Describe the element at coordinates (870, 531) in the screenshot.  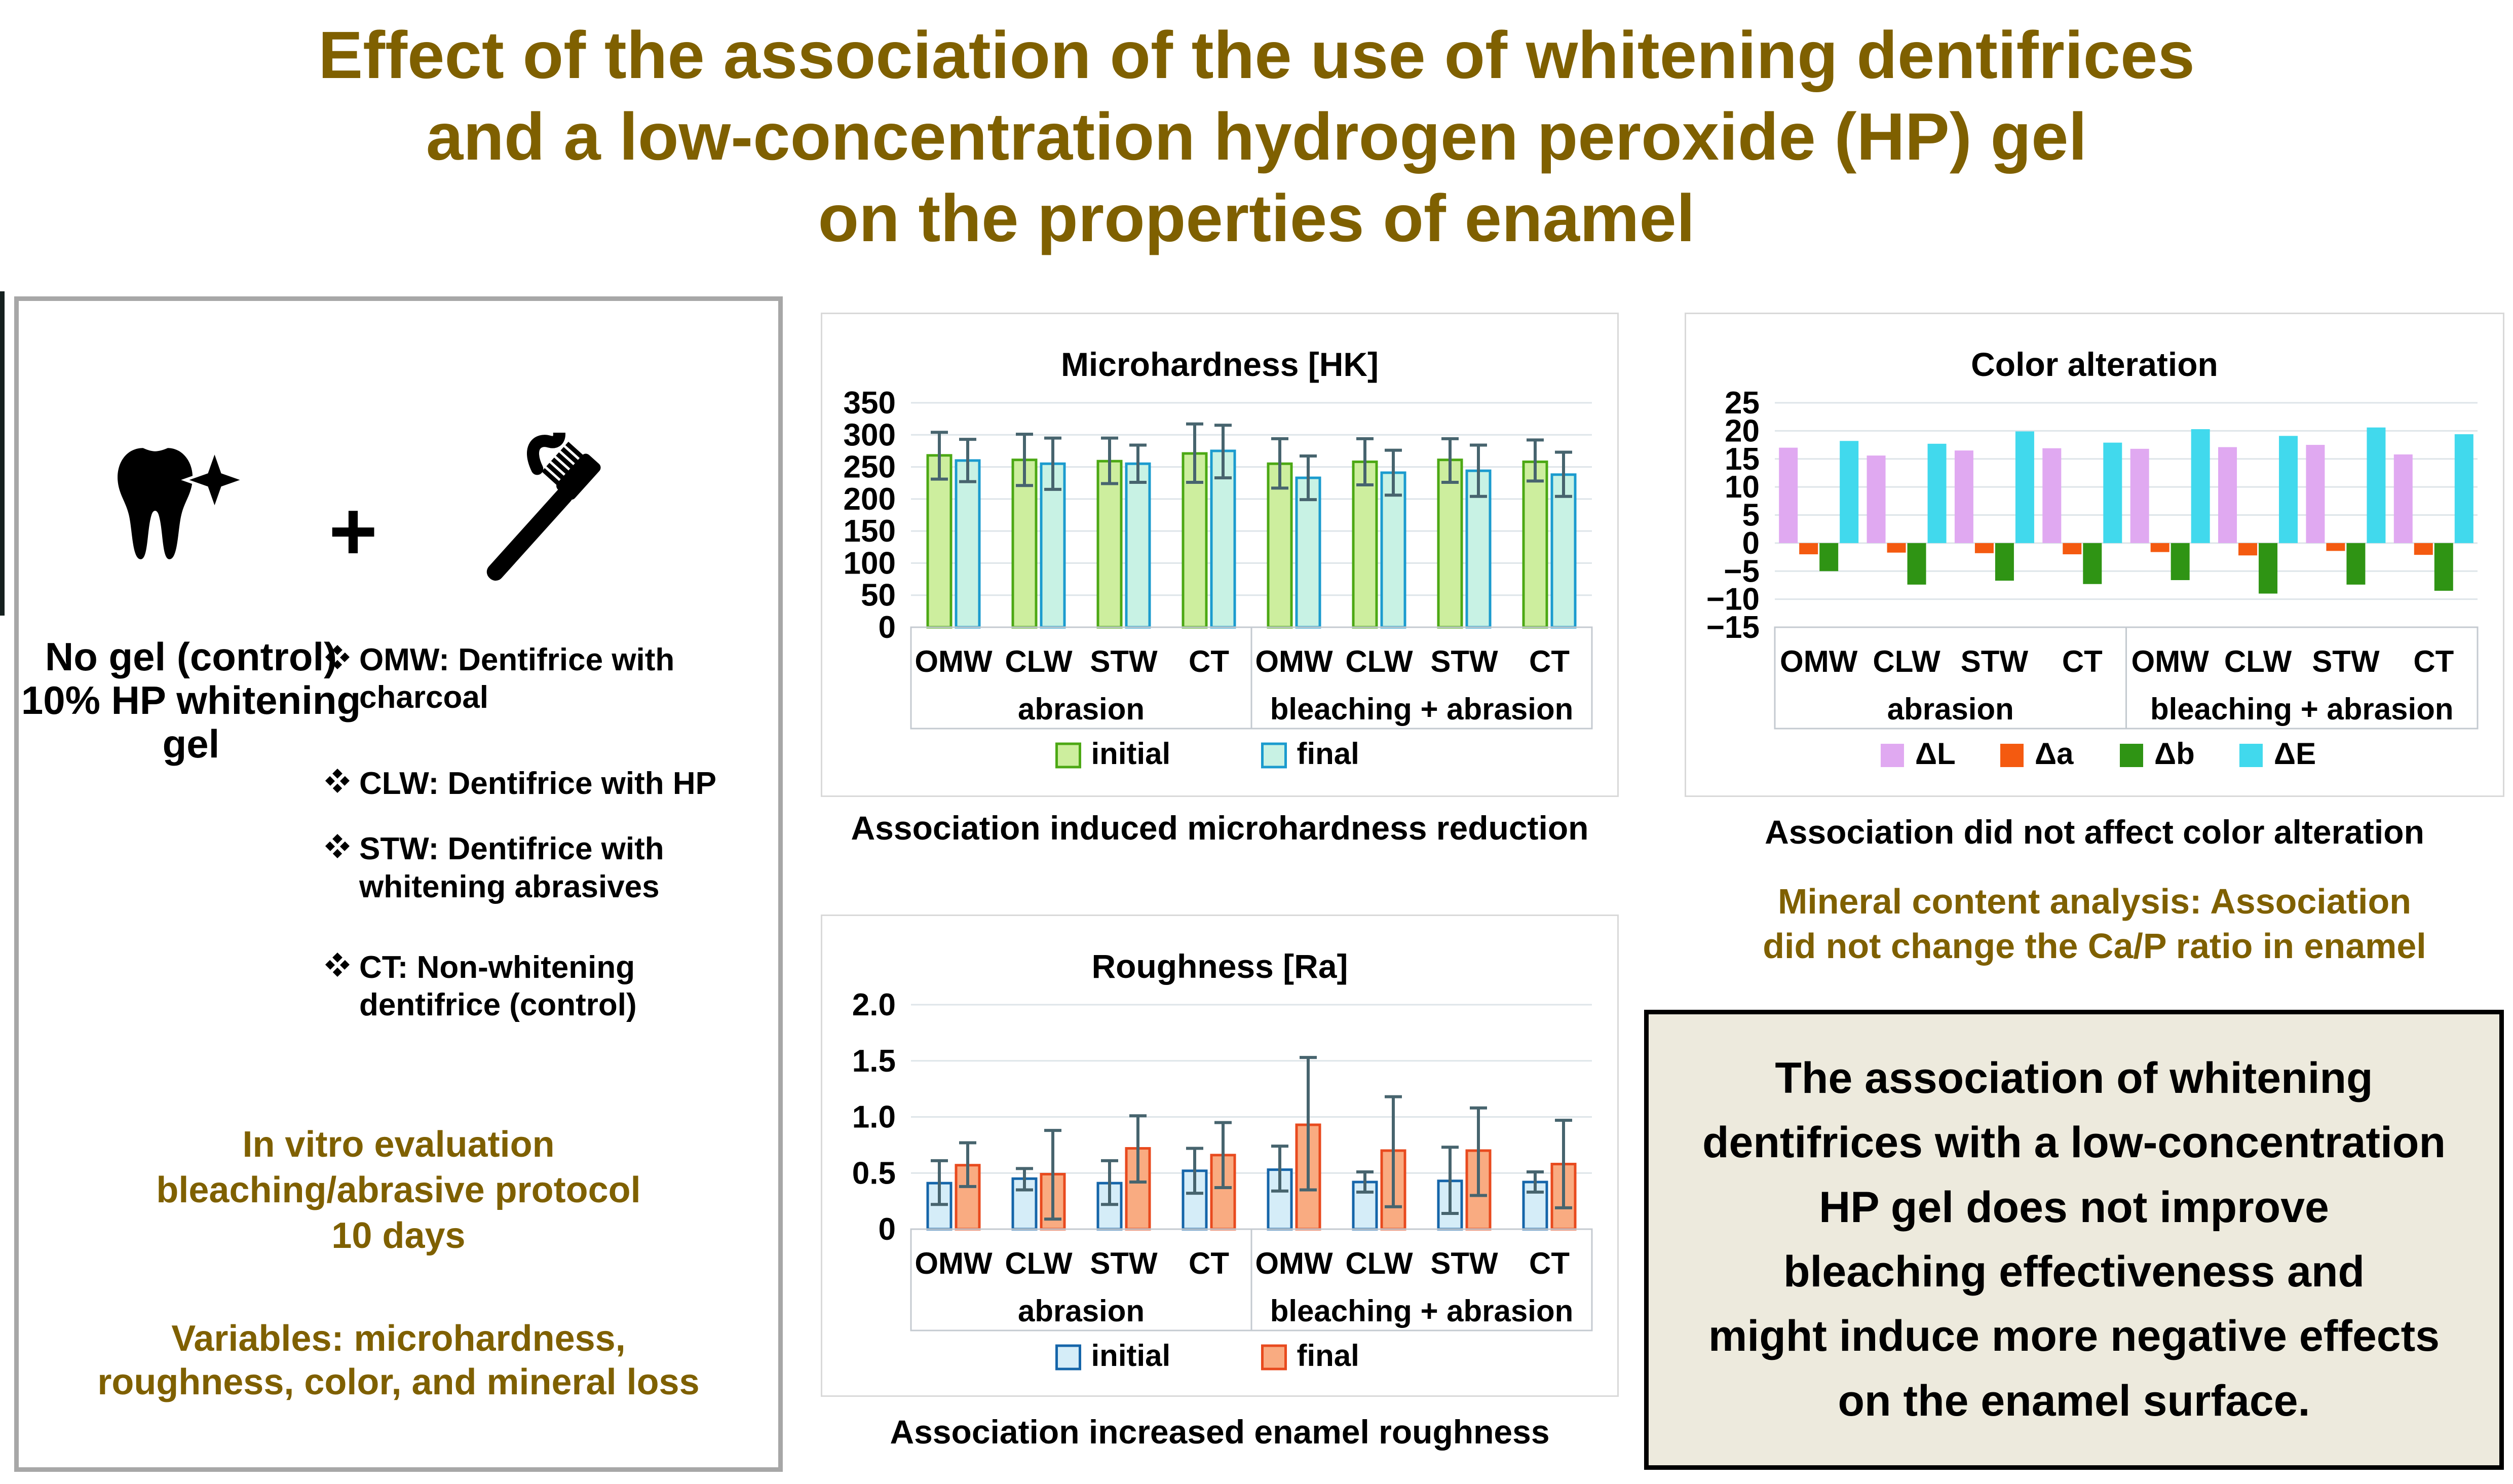
I see `svg-text: 150` at that location.